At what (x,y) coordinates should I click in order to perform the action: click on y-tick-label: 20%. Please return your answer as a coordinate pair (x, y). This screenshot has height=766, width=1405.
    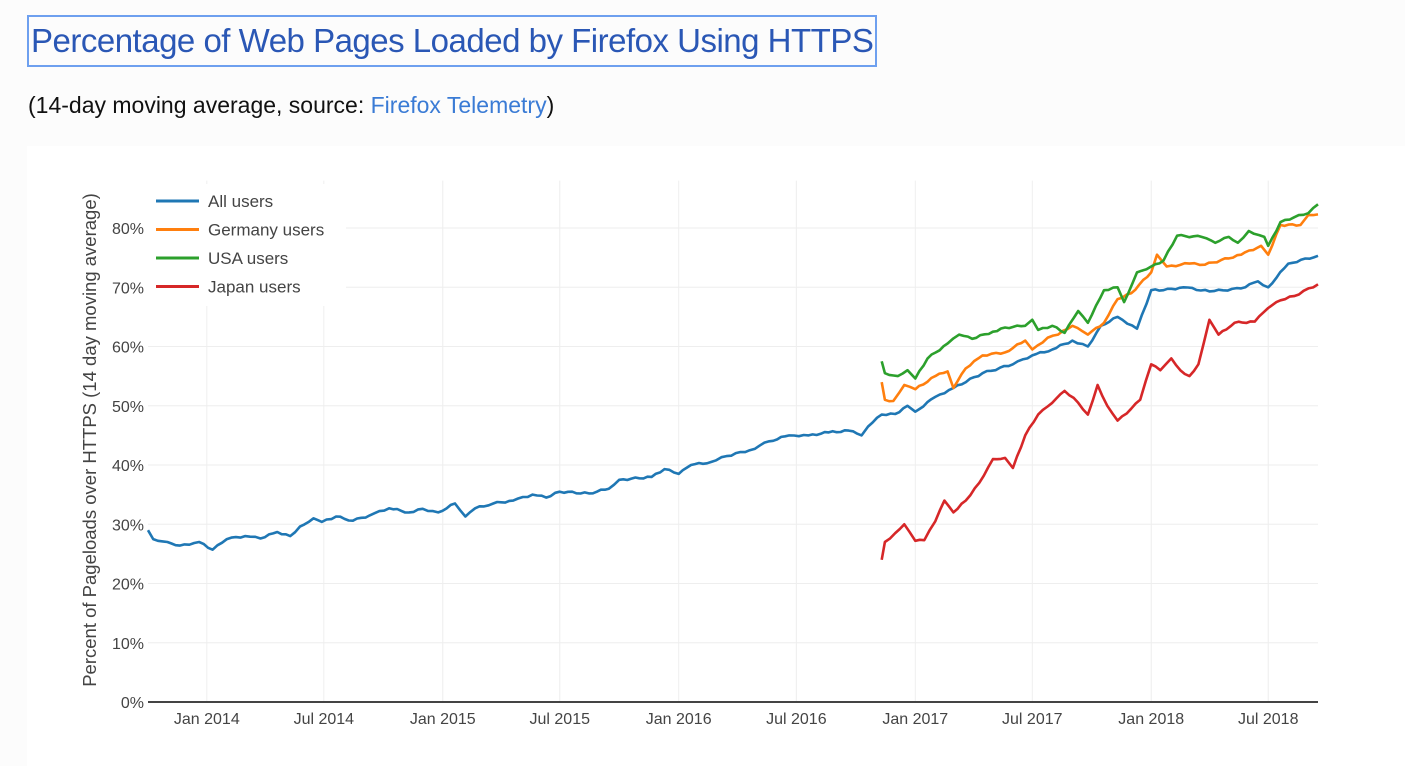
    Looking at the image, I should click on (128, 585).